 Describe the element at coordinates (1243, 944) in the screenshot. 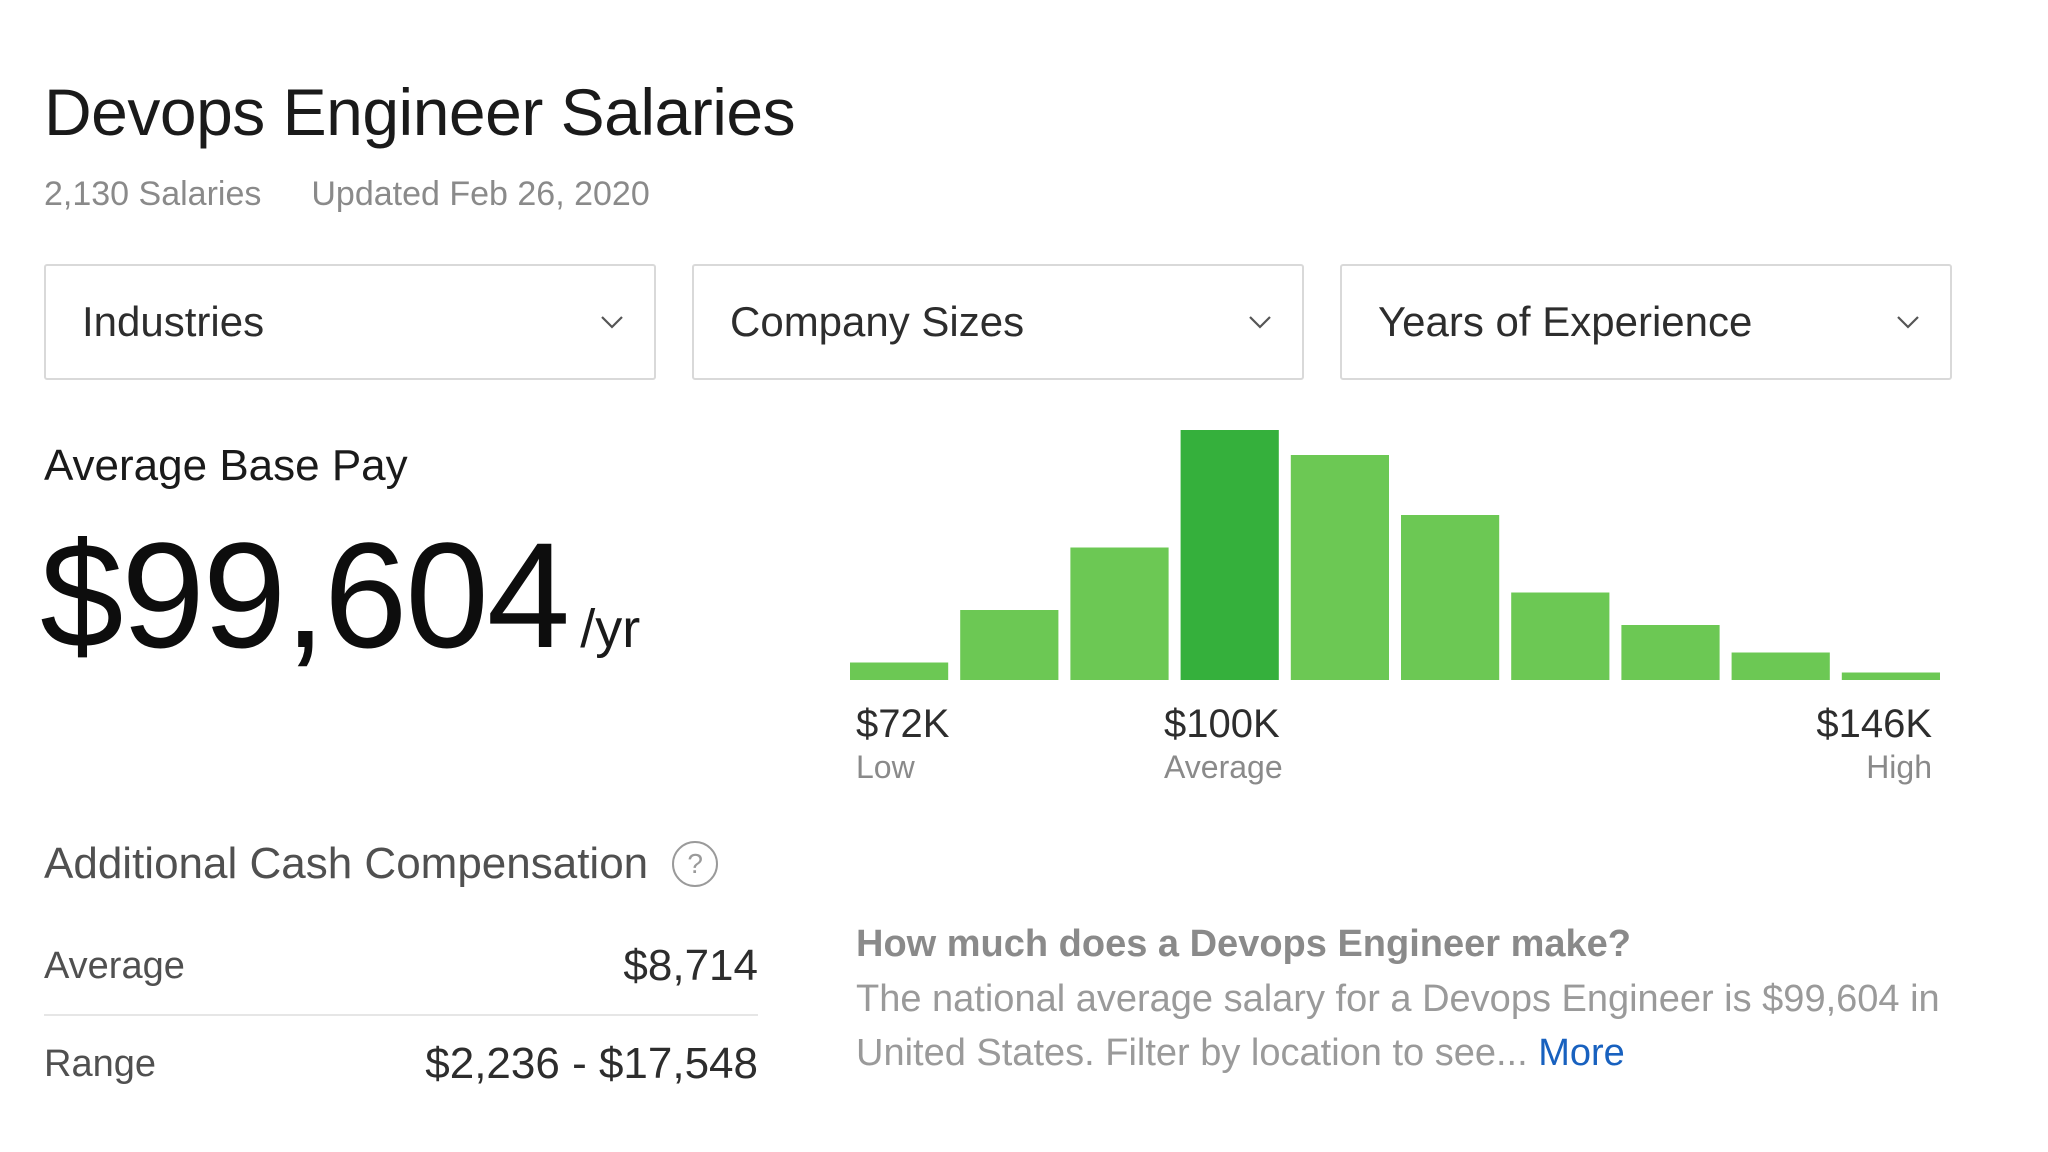

I see `description-question: How much does a Devops Engineer make?` at that location.